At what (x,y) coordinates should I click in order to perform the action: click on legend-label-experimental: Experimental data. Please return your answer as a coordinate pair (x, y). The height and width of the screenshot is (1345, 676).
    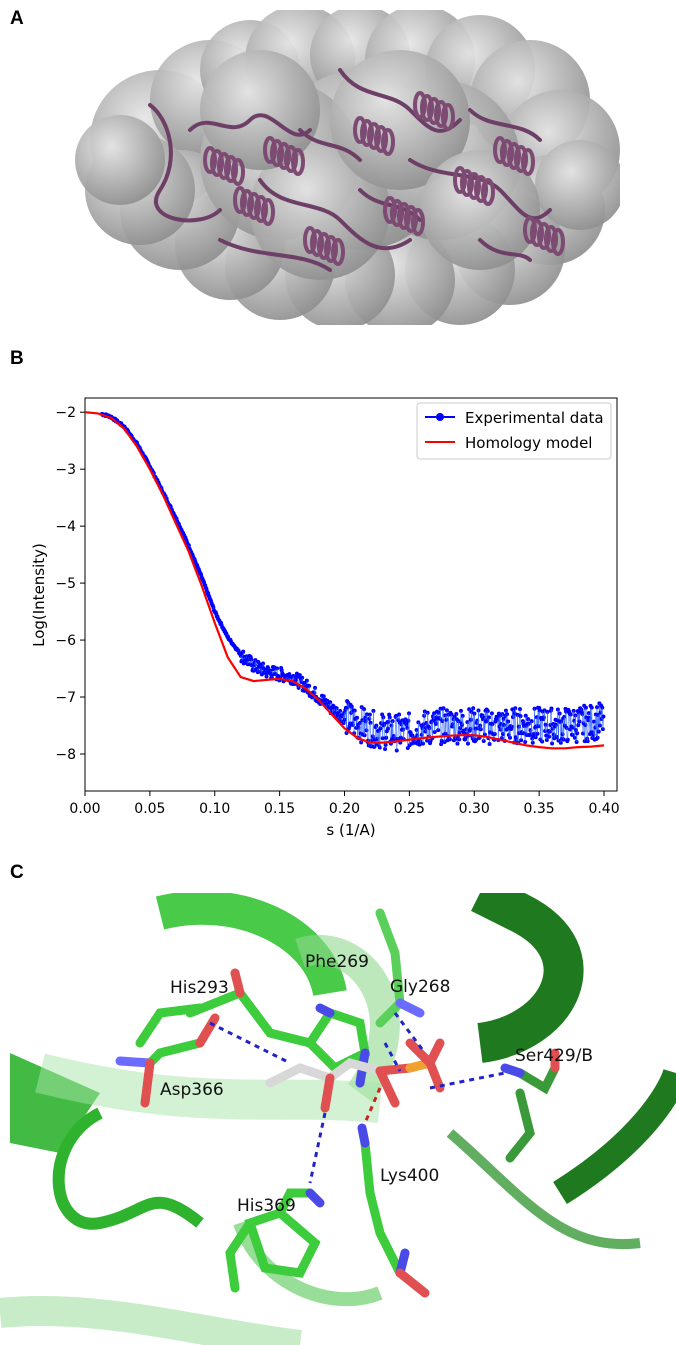
    Looking at the image, I should click on (534, 418).